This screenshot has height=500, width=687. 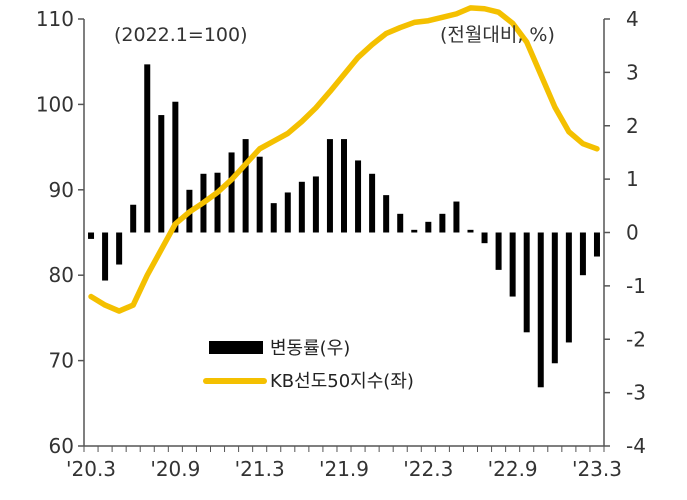 What do you see at coordinates (597, 469) in the screenshot?
I see `x-tick-label: '23.3` at bounding box center [597, 469].